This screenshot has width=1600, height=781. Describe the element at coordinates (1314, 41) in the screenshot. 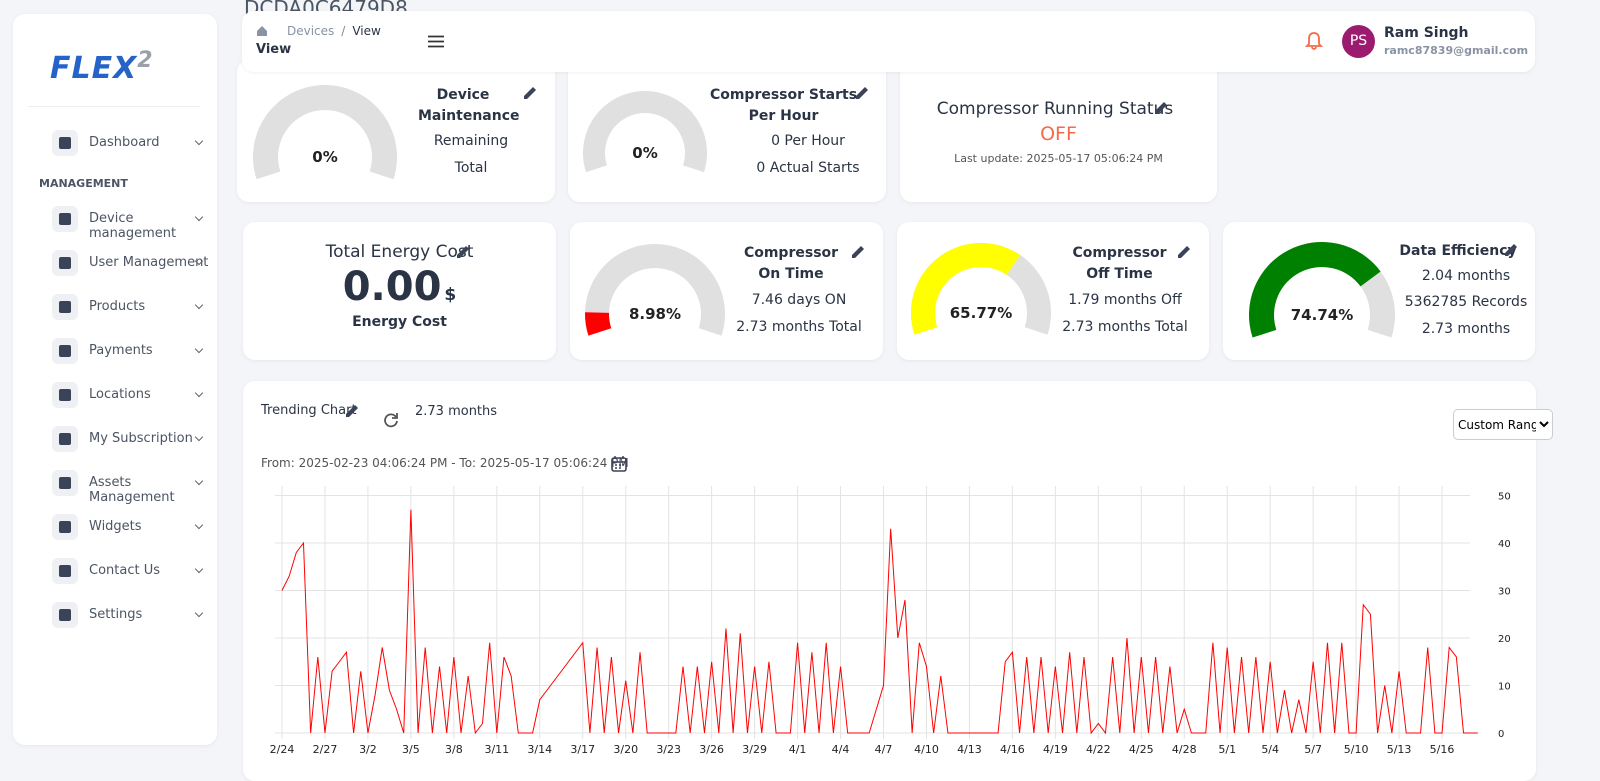

I see `notification-bell` at that location.